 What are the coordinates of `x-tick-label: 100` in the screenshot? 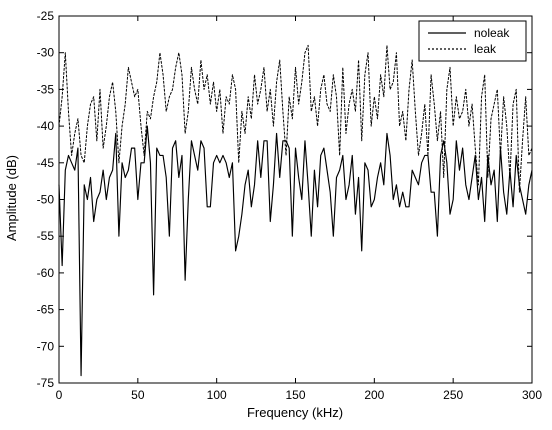 It's located at (217, 395).